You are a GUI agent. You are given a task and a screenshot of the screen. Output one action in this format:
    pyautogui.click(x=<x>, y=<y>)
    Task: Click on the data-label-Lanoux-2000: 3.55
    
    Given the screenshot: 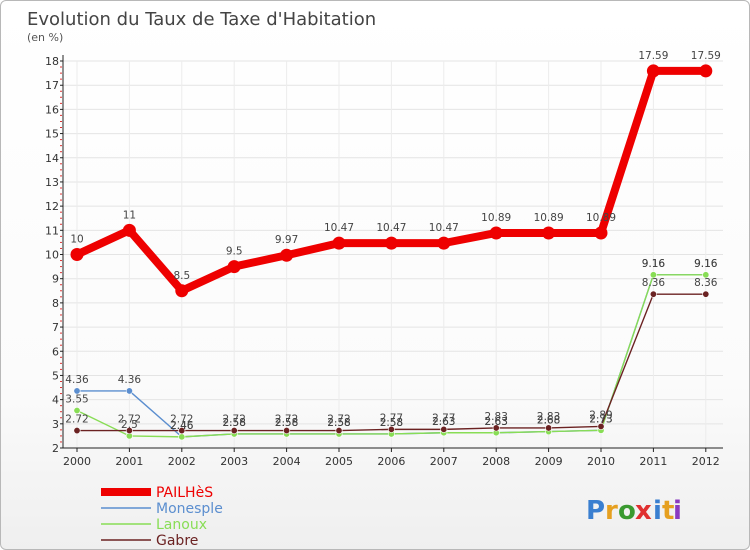 What is the action you would take?
    pyautogui.click(x=76, y=400)
    